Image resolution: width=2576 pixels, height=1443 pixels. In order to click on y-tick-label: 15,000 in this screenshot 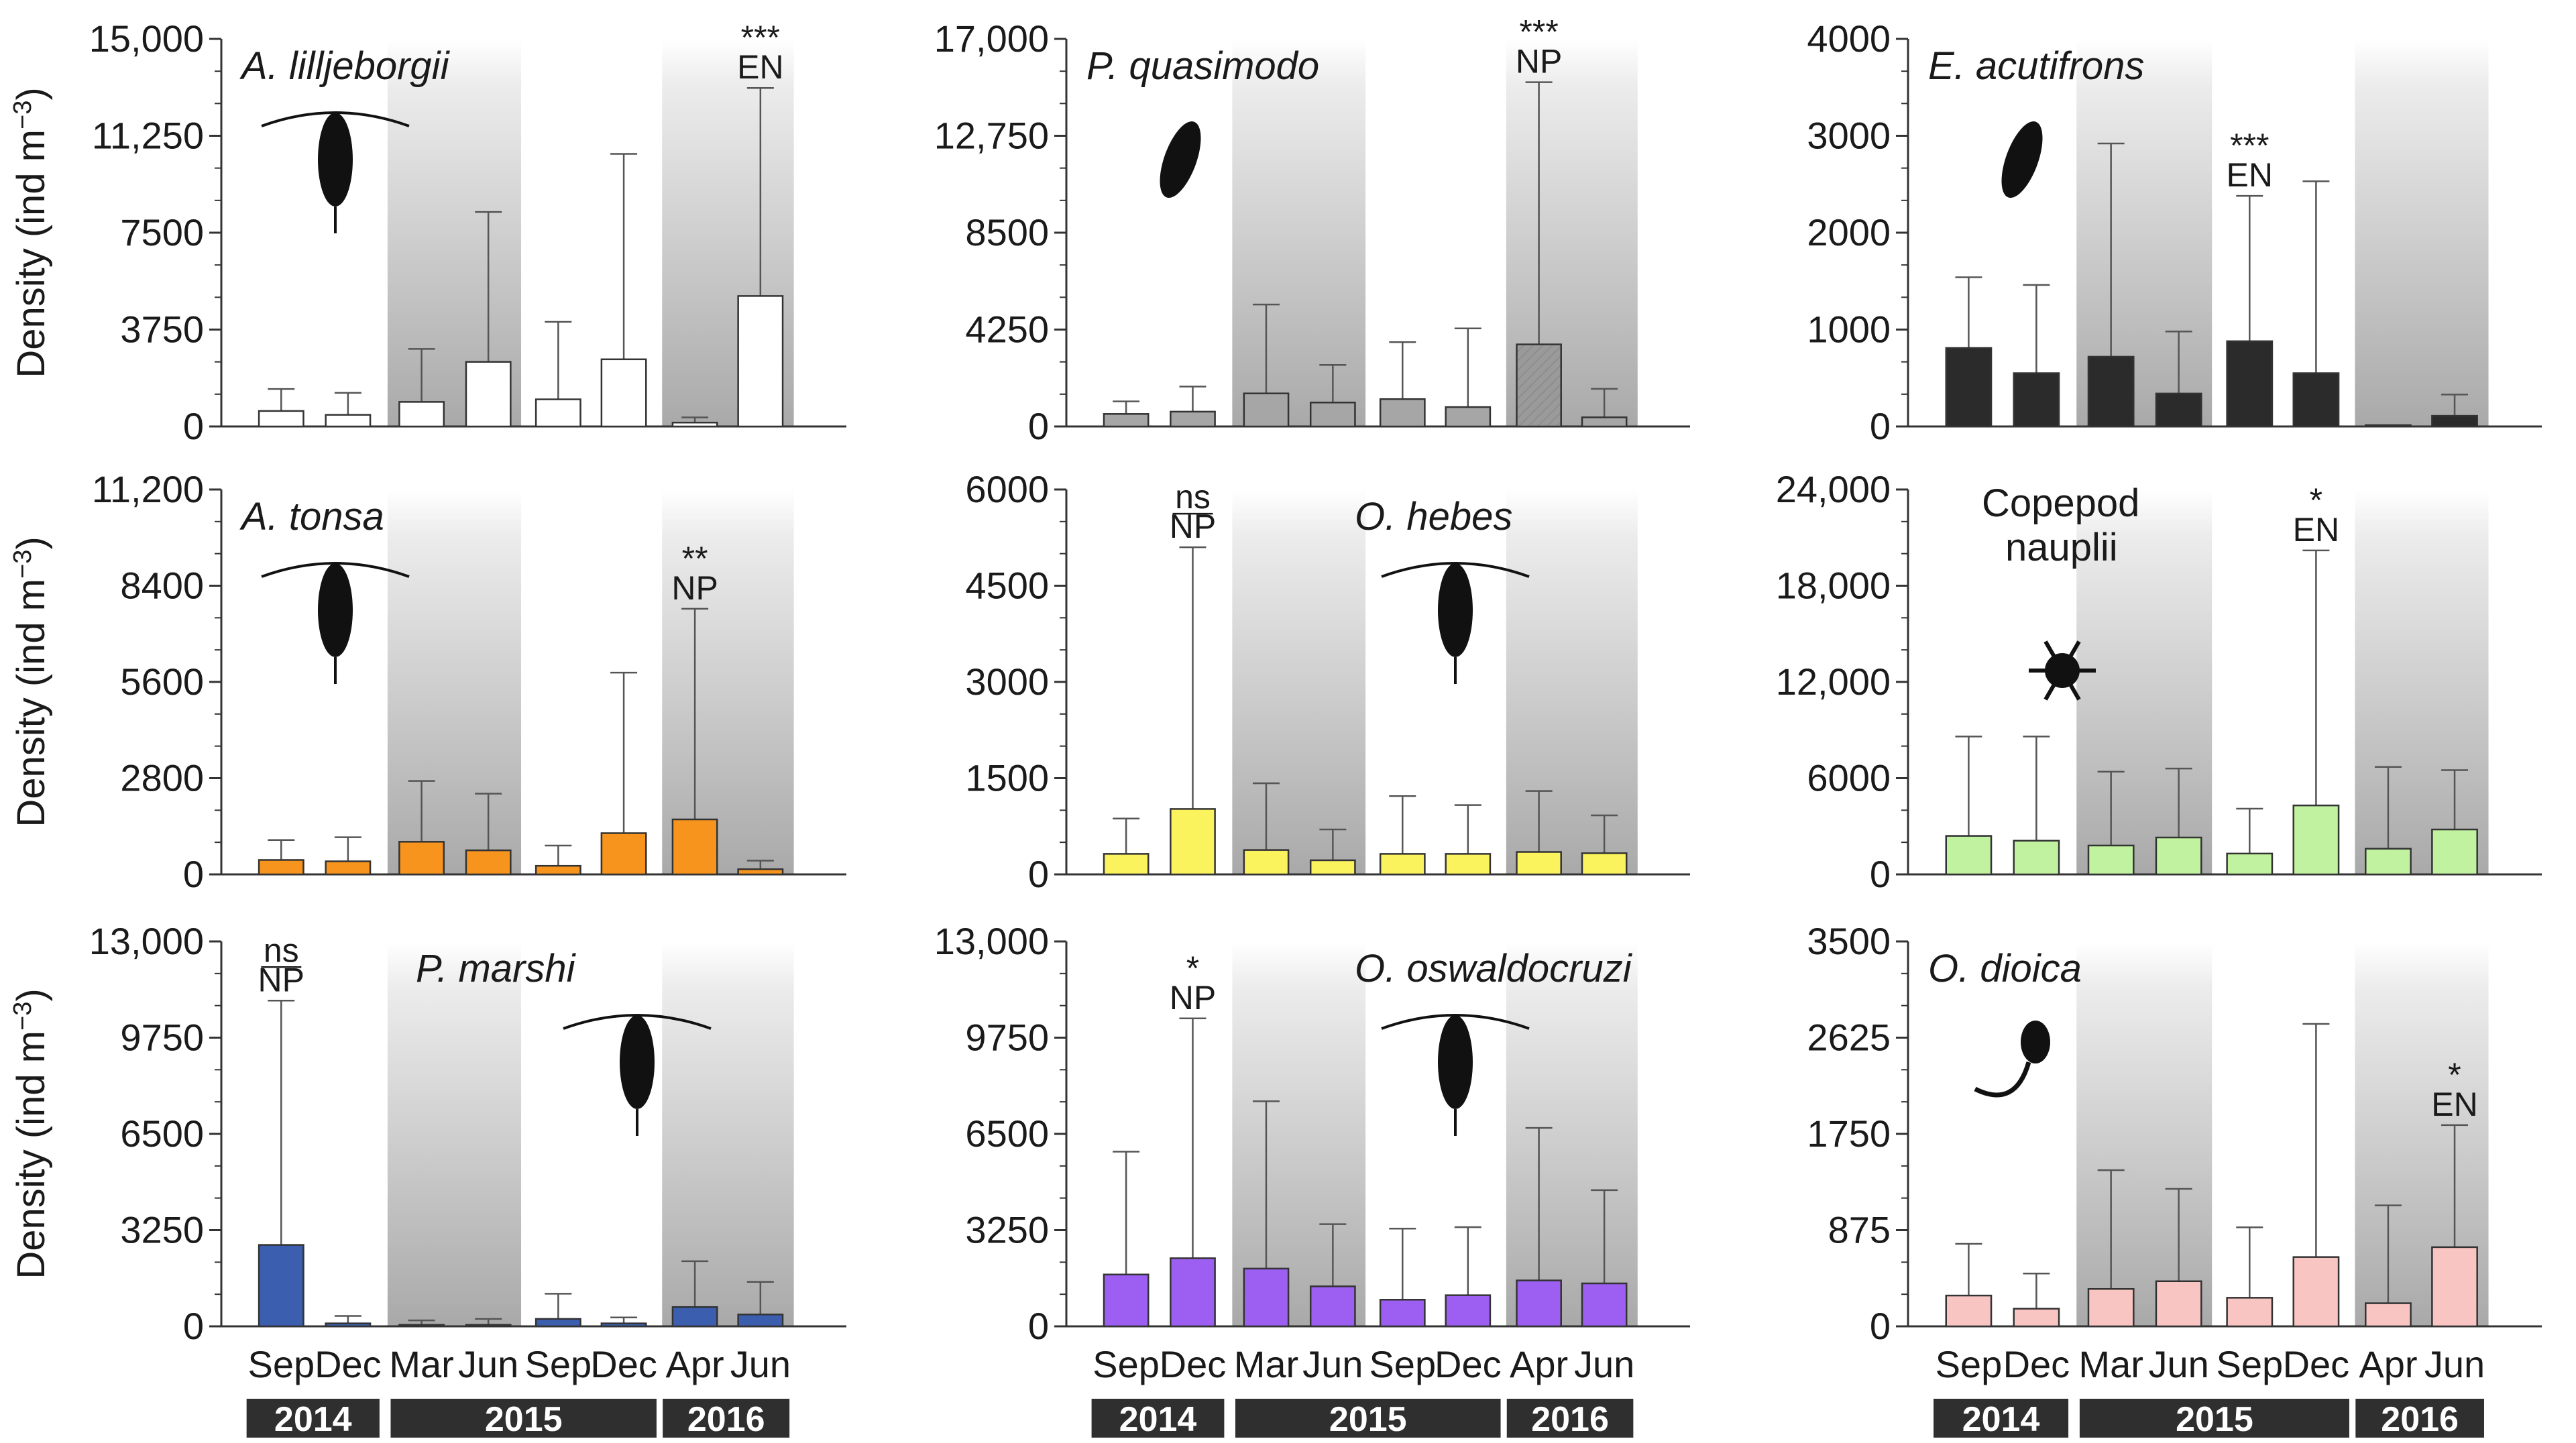, I will do `click(146, 38)`.